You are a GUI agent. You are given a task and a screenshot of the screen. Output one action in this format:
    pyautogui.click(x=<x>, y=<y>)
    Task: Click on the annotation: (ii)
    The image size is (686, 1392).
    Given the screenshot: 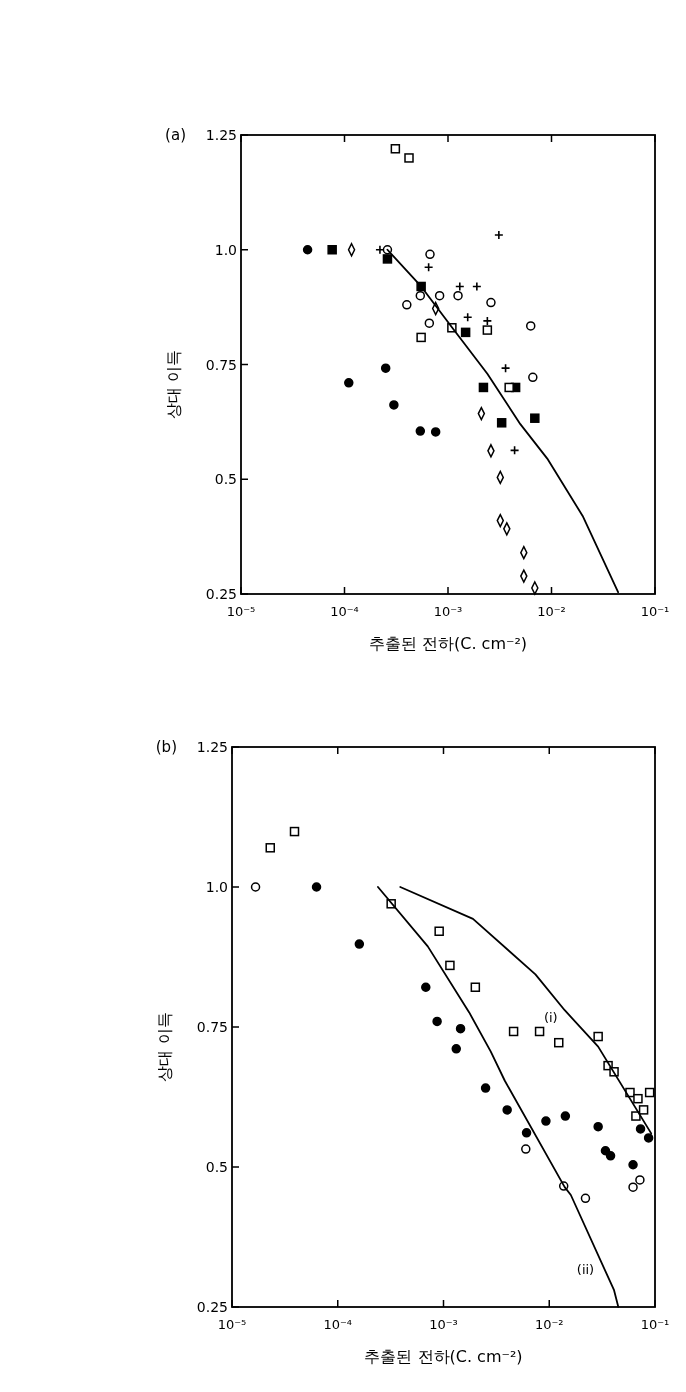 What is the action you would take?
    pyautogui.click(x=585, y=1270)
    